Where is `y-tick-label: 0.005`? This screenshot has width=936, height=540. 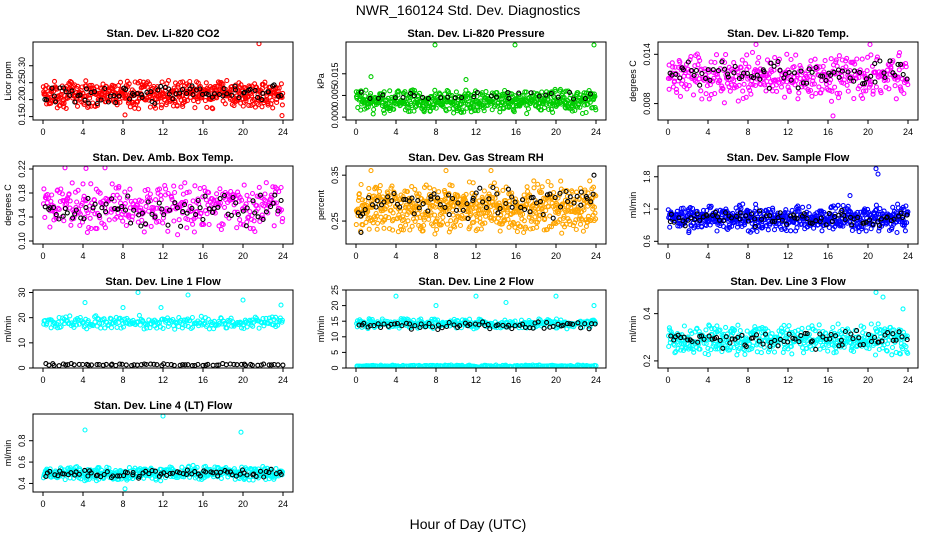 y-tick-label: 0.005 is located at coordinates (335, 95).